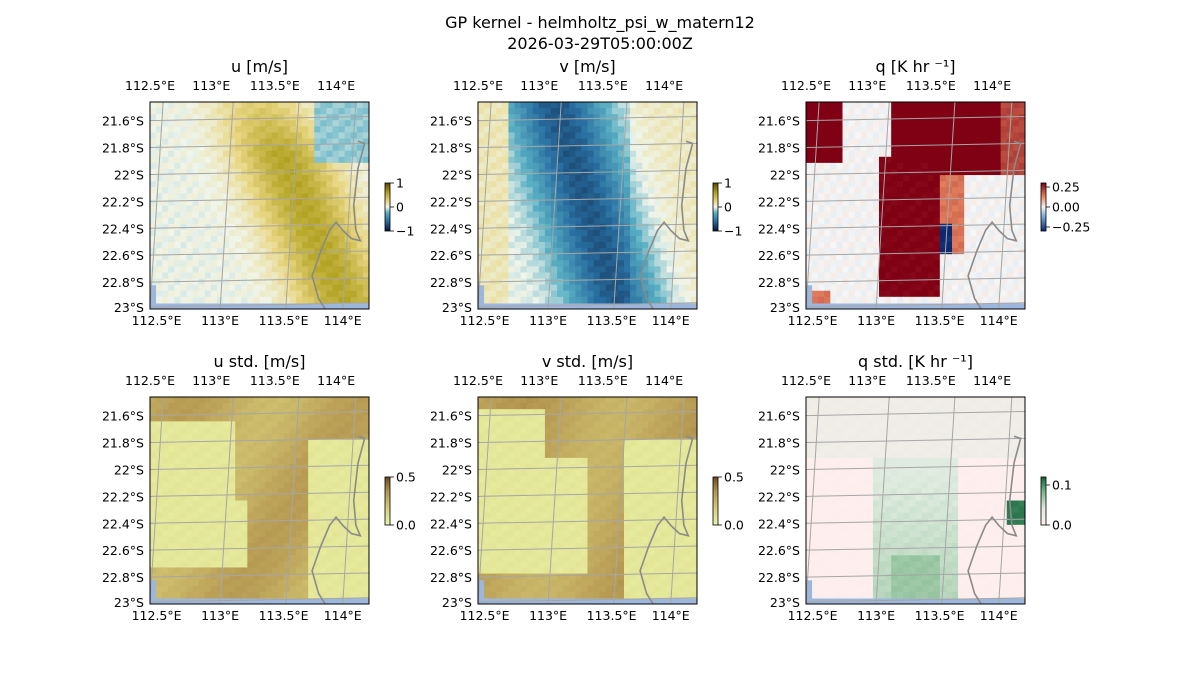  What do you see at coordinates (813, 205) in the screenshot?
I see `gridline-lon` at bounding box center [813, 205].